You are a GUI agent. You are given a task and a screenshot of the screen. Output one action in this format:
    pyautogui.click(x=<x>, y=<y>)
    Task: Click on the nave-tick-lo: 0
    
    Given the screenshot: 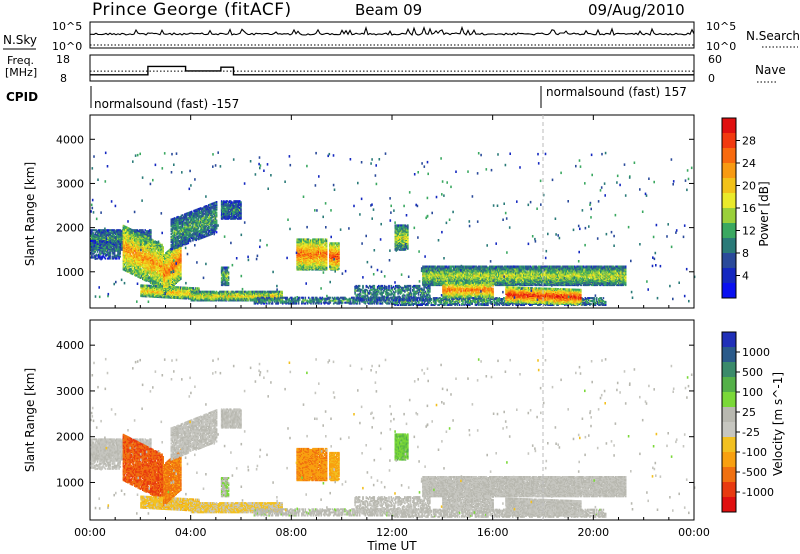 What is the action you would take?
    pyautogui.click(x=711, y=78)
    